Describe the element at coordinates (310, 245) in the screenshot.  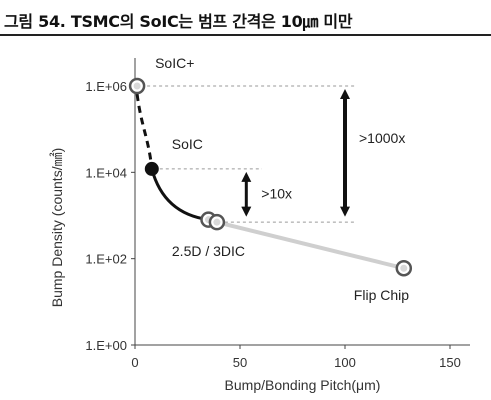
I see `trend-segment-gray` at that location.